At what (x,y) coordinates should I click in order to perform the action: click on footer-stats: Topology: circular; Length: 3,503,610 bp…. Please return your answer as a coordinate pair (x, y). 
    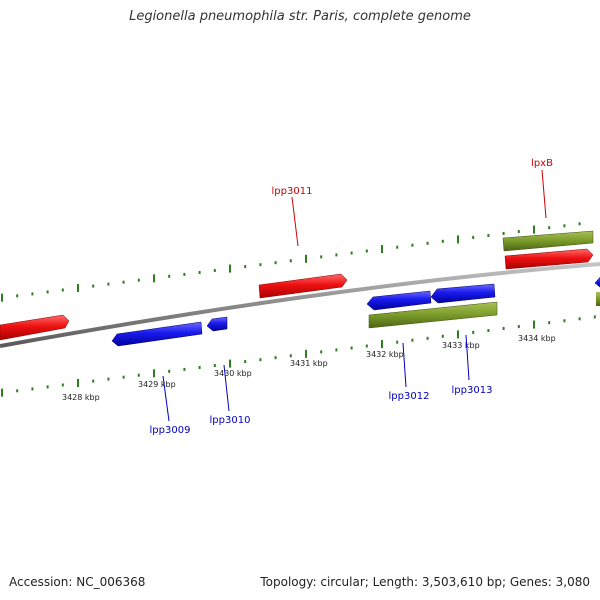
    Looking at the image, I should click on (425, 582).